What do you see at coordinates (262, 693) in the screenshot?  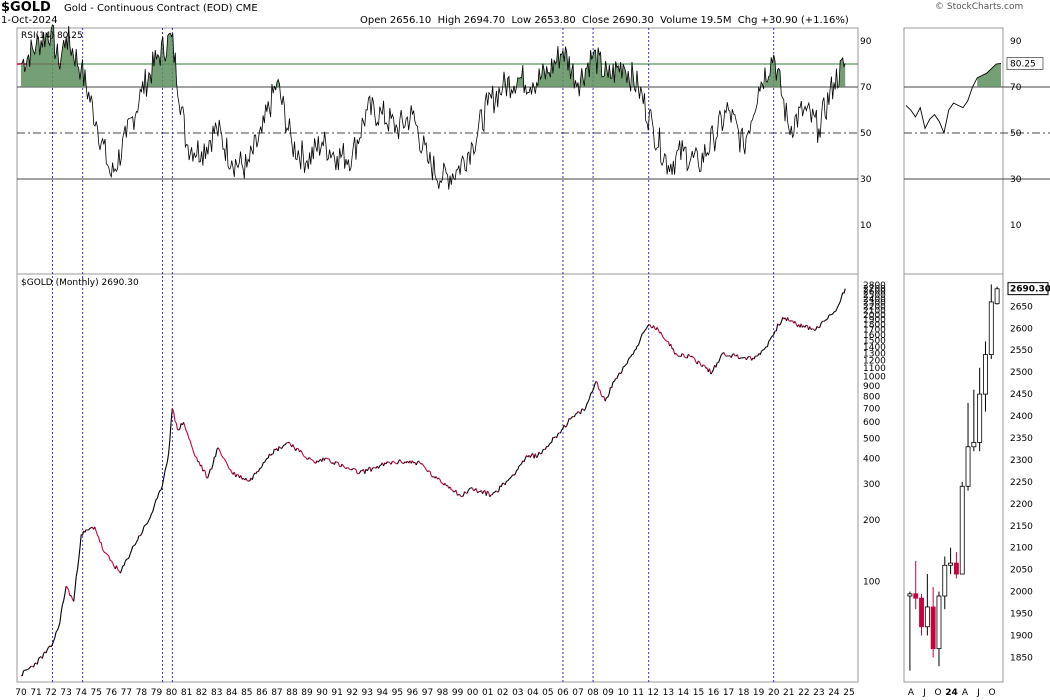 I see `year-tick-label: 86` at bounding box center [262, 693].